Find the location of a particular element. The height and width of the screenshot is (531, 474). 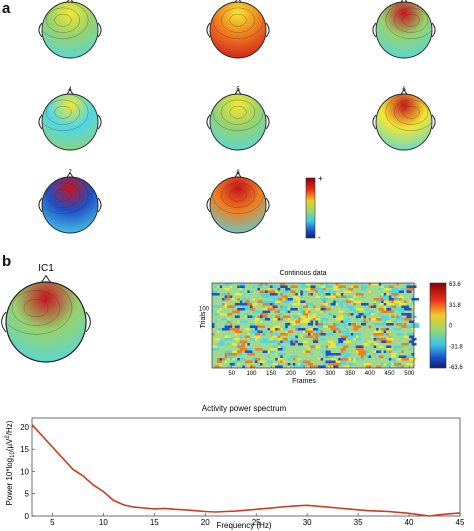

heatmap-title: Continous data is located at coordinates (302, 273).